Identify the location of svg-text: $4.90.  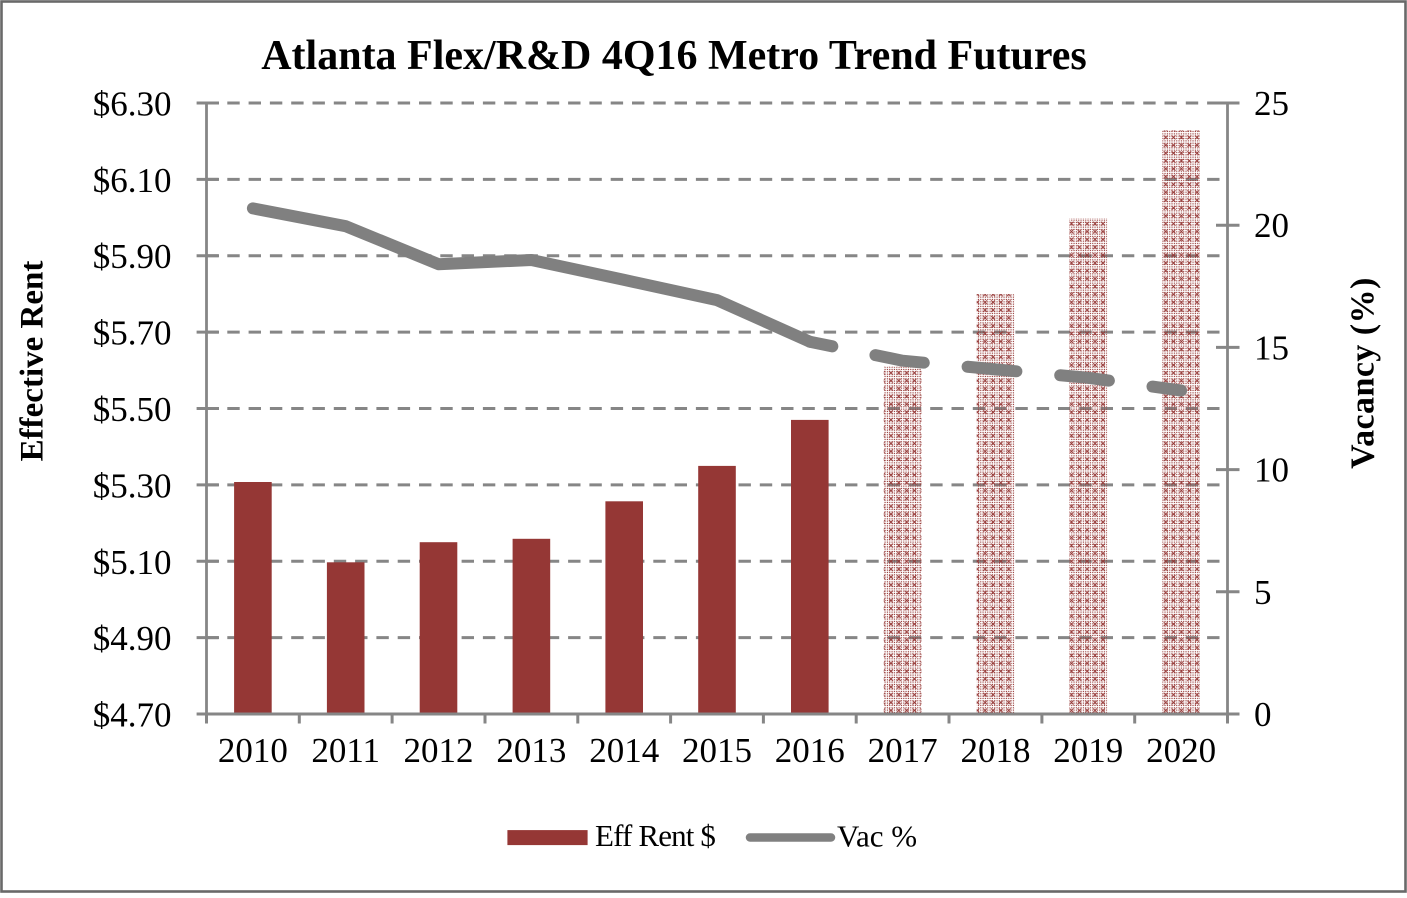
(132, 638).